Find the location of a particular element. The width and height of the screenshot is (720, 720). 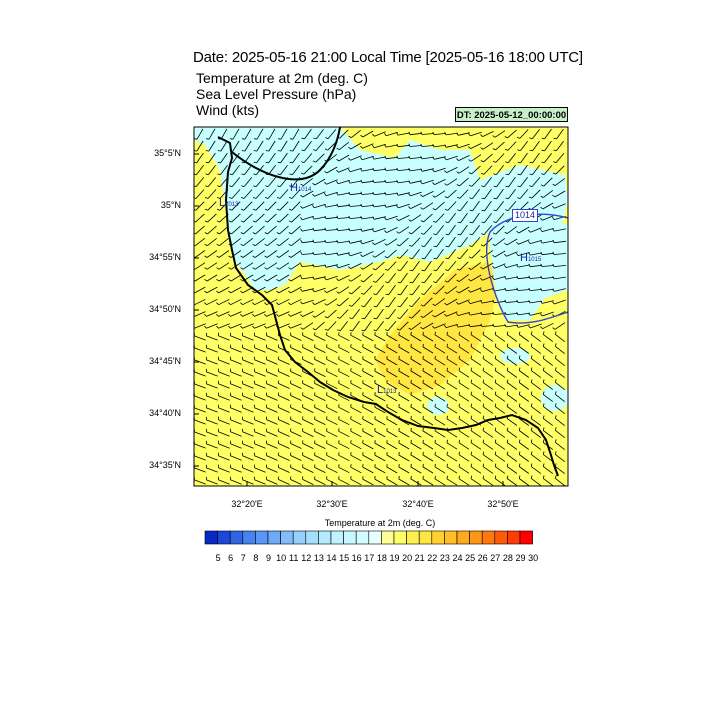

lat-label-0: 35°5'N is located at coordinates (167, 153).